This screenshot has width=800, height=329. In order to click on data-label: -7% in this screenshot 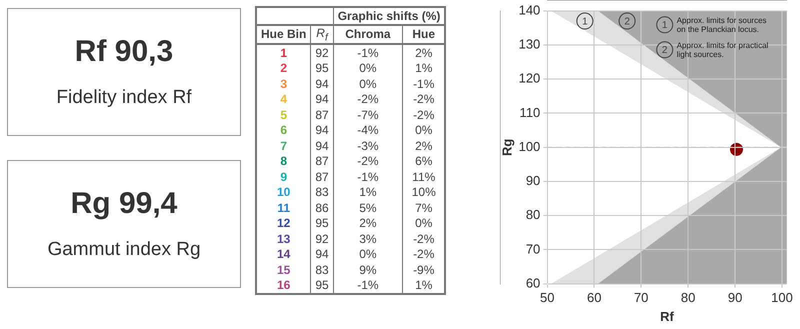, I will do `click(368, 114)`.